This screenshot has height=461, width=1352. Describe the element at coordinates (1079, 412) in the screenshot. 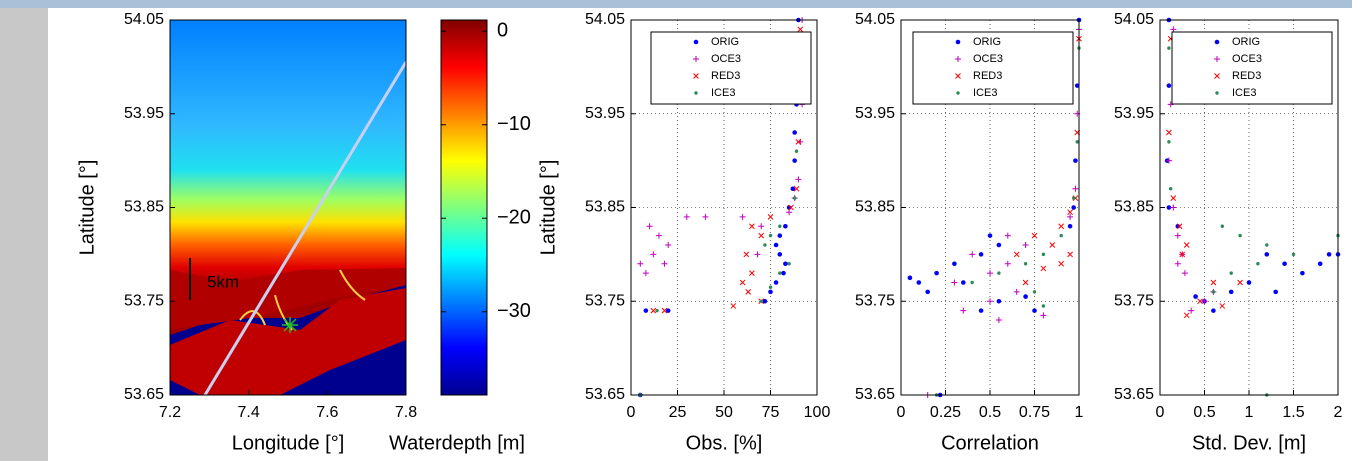

I see `x-tick-label: 1` at that location.